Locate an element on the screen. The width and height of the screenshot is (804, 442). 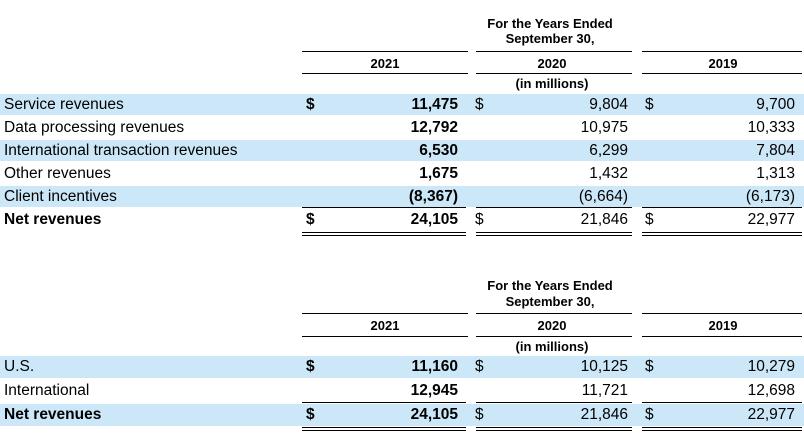
value-2021: (8,367) is located at coordinates (433, 196).